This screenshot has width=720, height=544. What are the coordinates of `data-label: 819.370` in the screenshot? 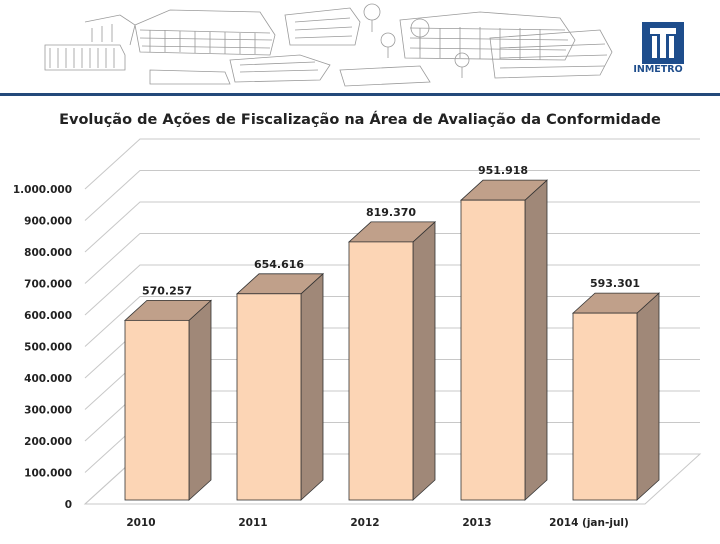 It's located at (391, 212).